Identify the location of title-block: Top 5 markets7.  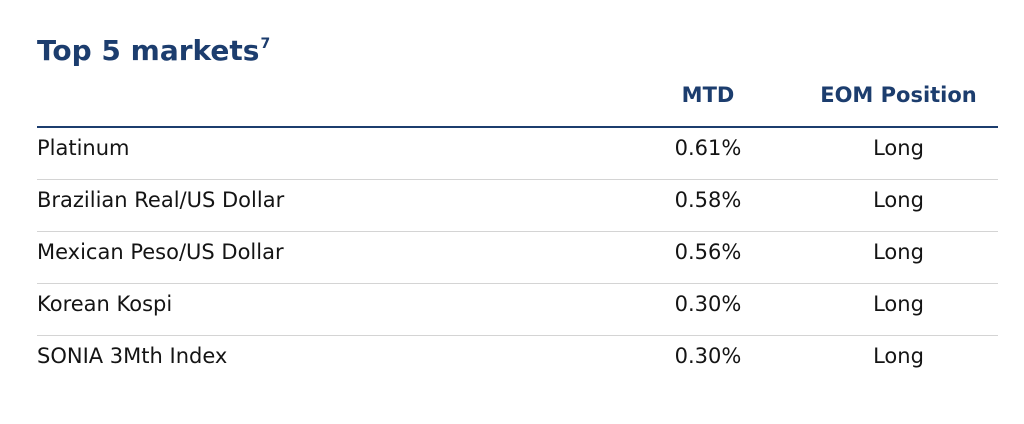
(153, 47).